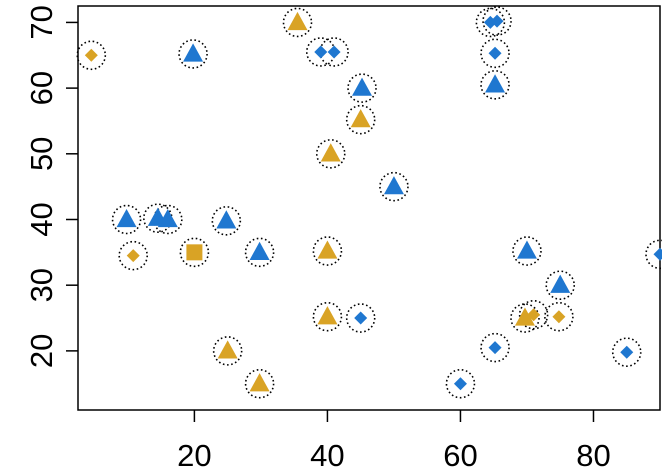  What do you see at coordinates (593, 455) in the screenshot?
I see `x-tick-label: 80` at bounding box center [593, 455].